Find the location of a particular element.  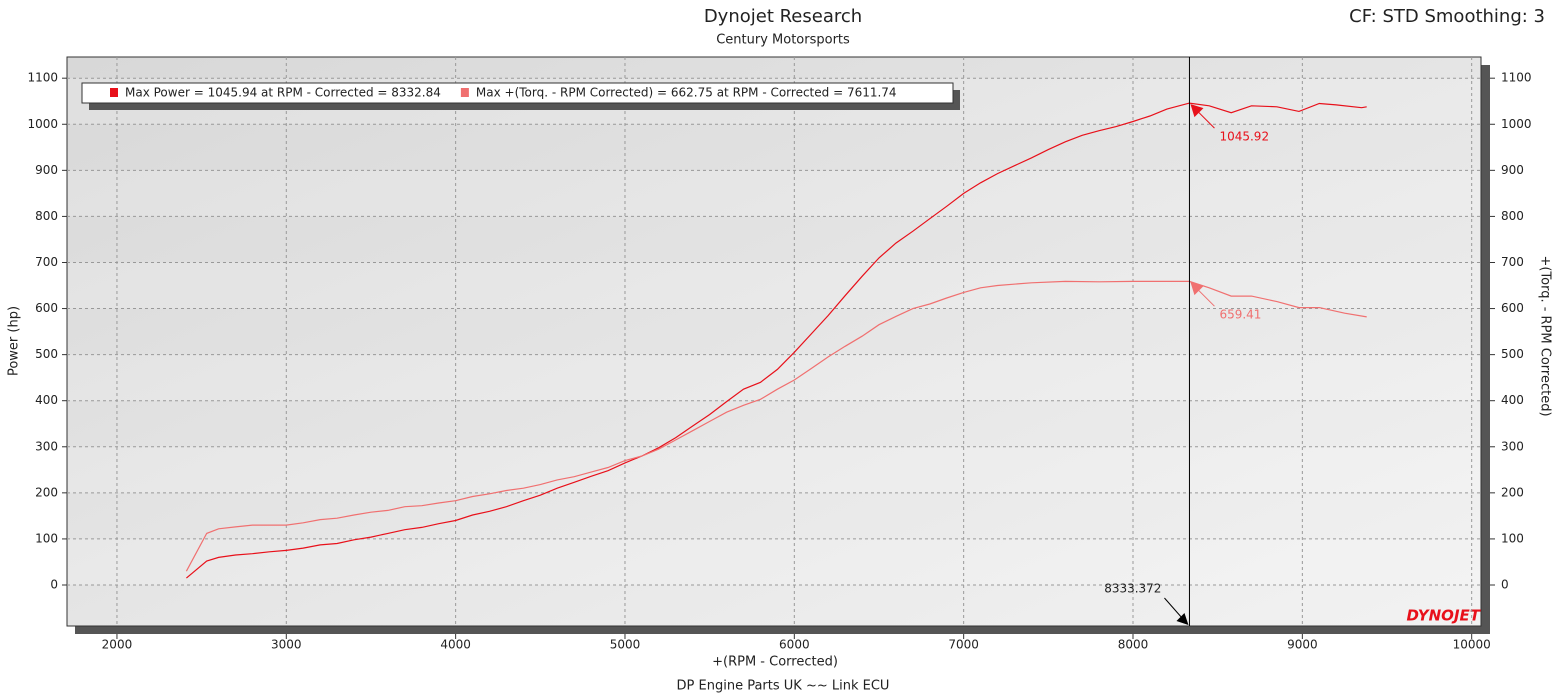

y-tick-label: 0 is located at coordinates (54, 584).